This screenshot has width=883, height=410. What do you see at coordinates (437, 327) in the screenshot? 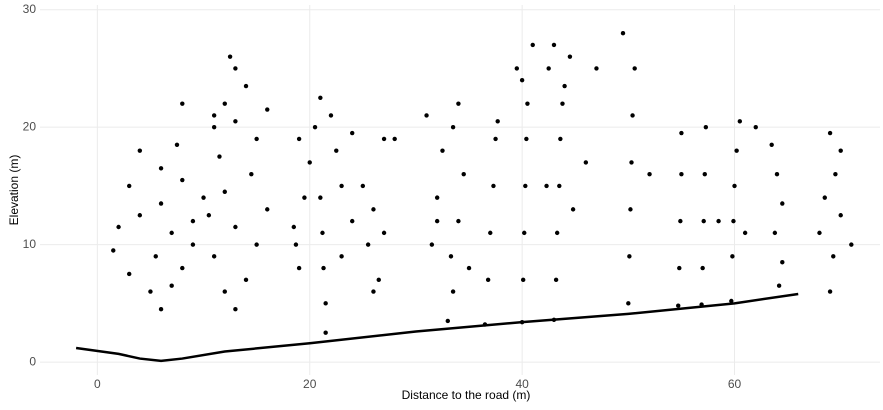
I see `ground-line` at bounding box center [437, 327].